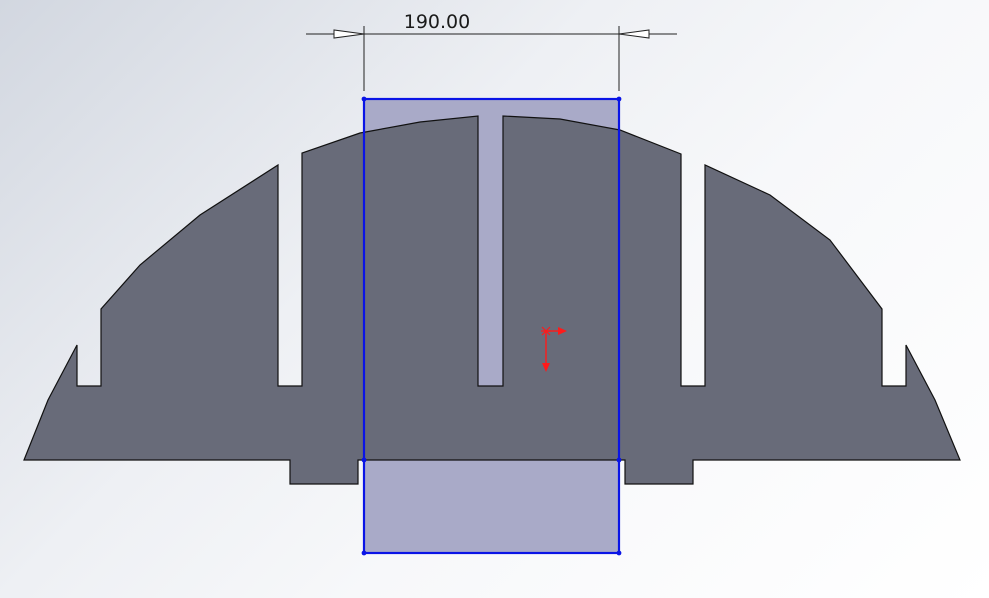 This screenshot has height=598, width=989. Describe the element at coordinates (619, 553) in the screenshot. I see `sketch-point-bottom-right` at that location.